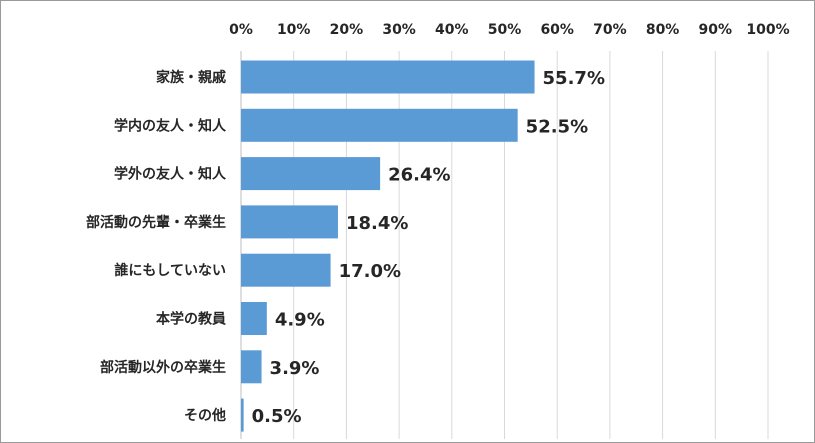 The height and width of the screenshot is (443, 815). I want to click on x-tick-label: 70%, so click(610, 30).